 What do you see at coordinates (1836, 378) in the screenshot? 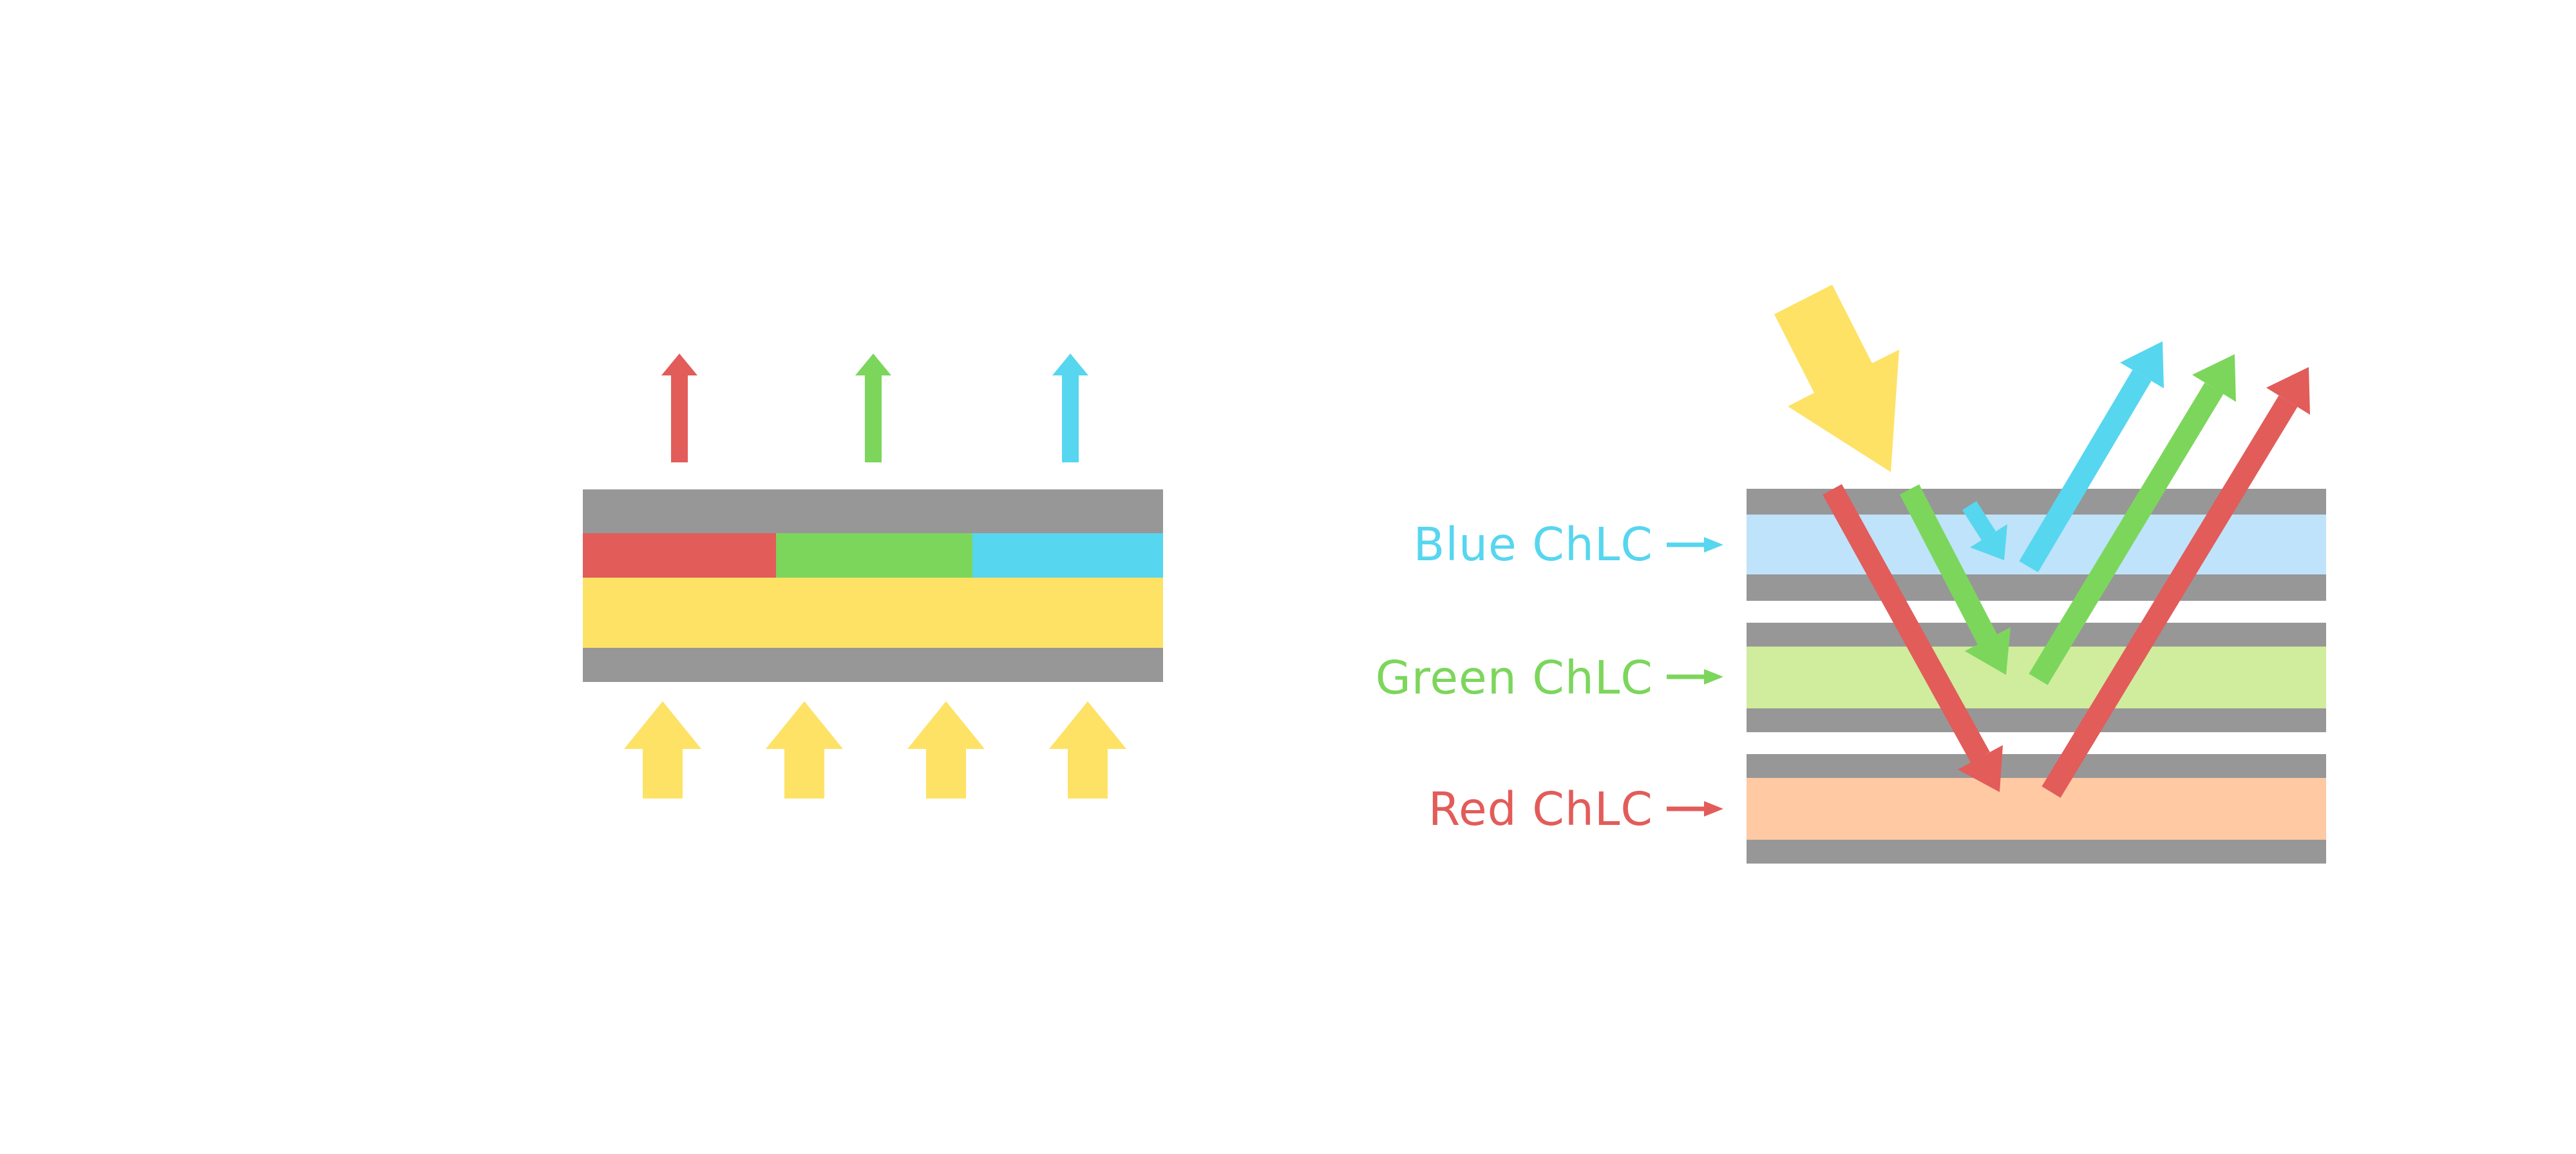
I see `incident-light-arrow-icon` at bounding box center [1836, 378].